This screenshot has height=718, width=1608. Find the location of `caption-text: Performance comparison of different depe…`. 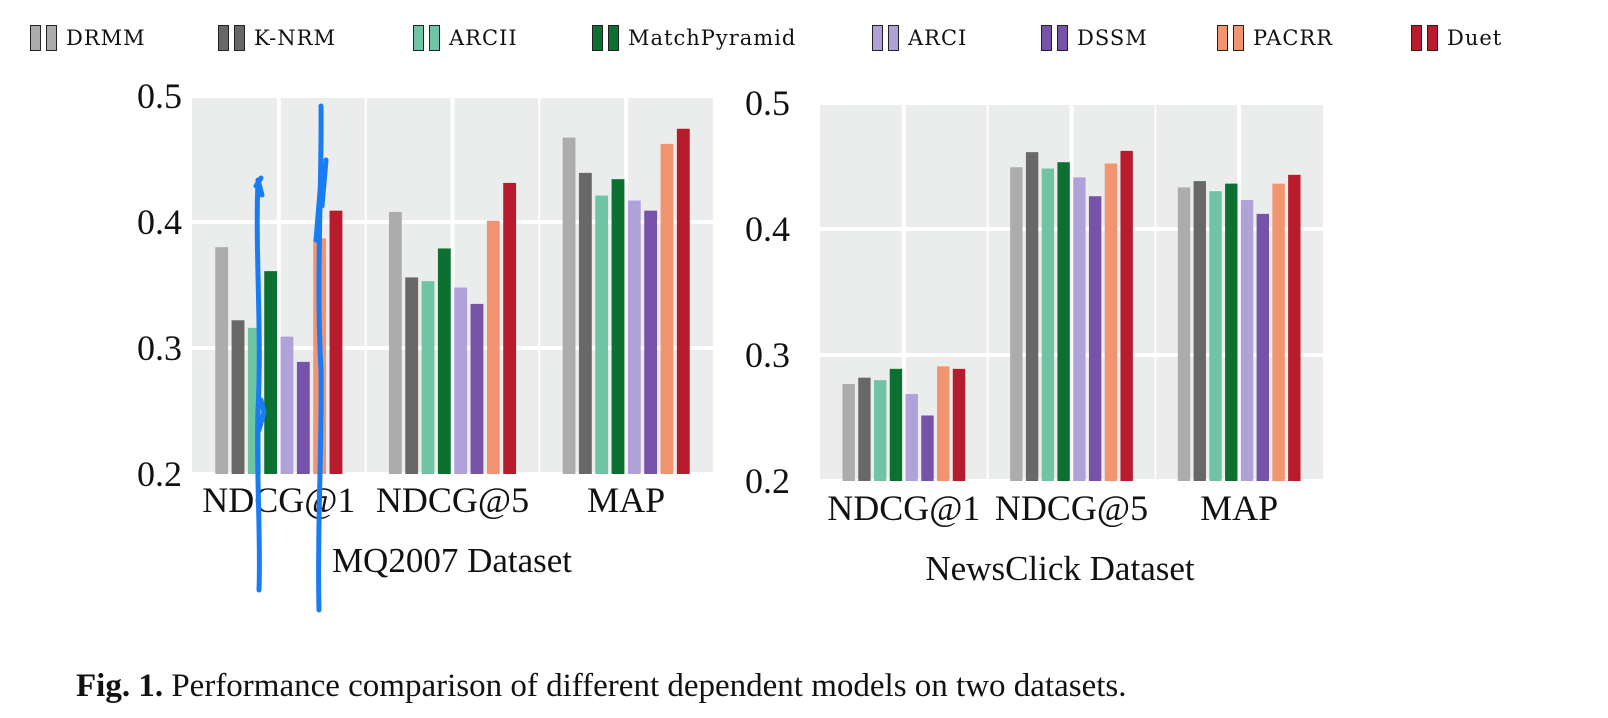

caption-text: Performance comparison of different depe… is located at coordinates (649, 686).